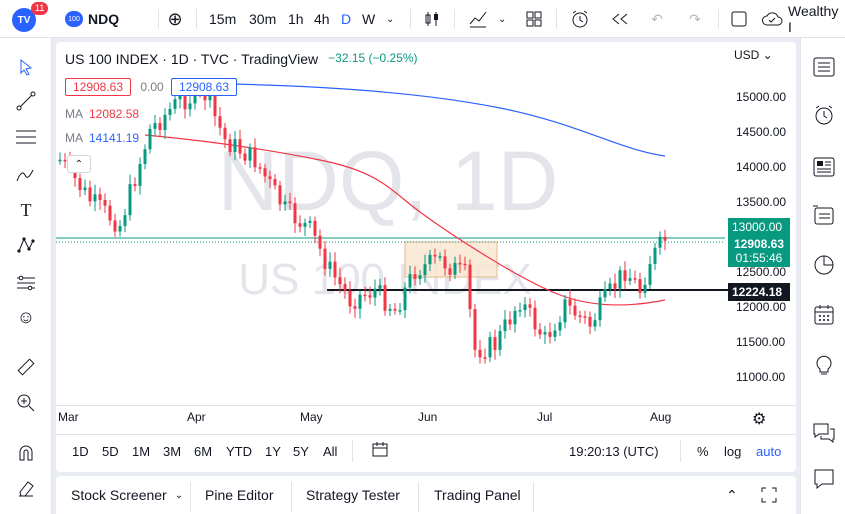 Image resolution: width=845 pixels, height=514 pixels. I want to click on pattern-icon, so click(26, 245).